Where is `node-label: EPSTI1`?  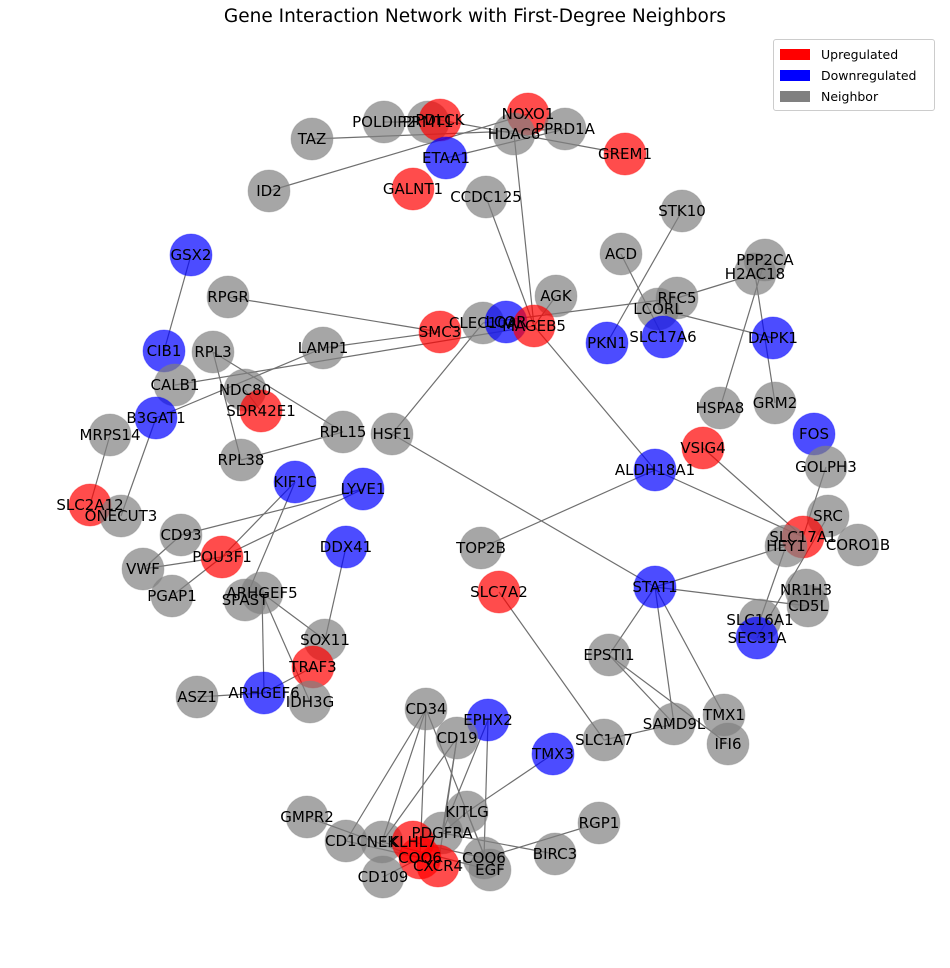
node-label: EPSTI1 is located at coordinates (608, 655).